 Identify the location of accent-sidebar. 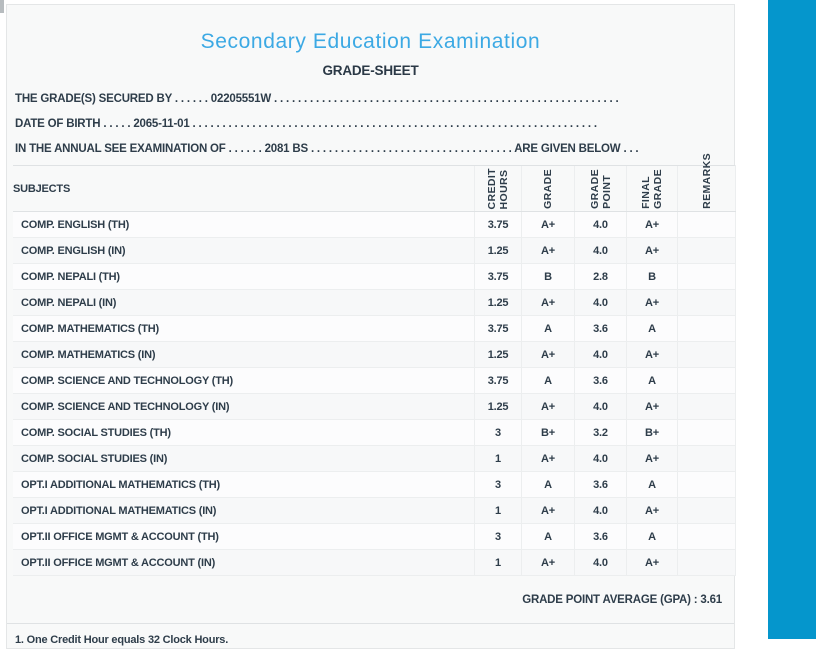
(792, 319).